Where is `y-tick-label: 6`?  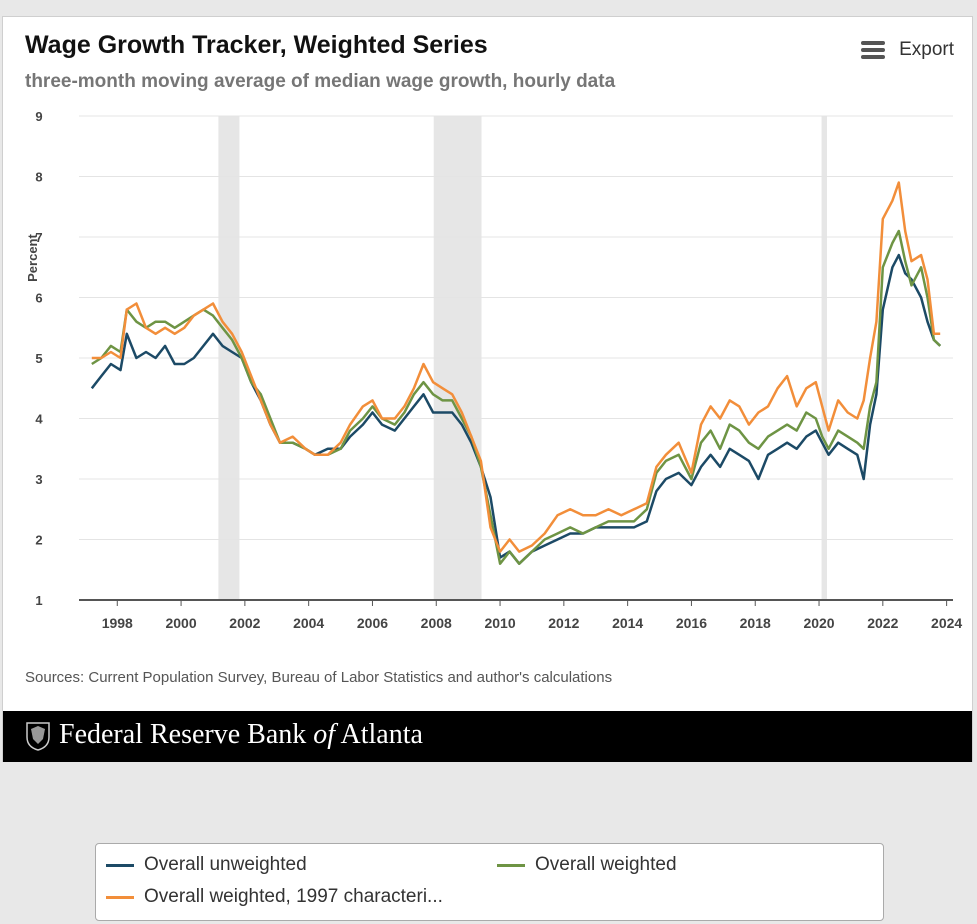 y-tick-label: 6 is located at coordinates (38, 298).